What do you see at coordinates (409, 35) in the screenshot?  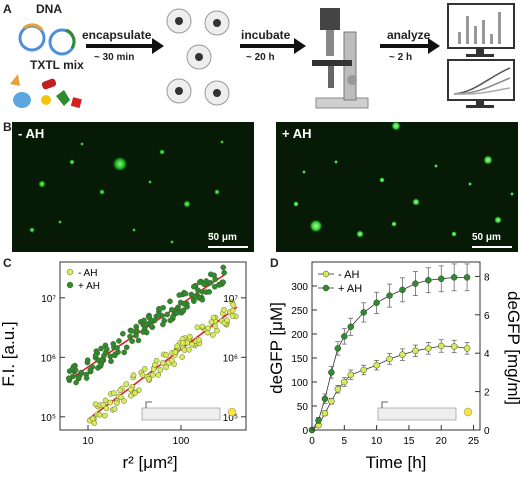 I see `step-analyze-label: analyze` at bounding box center [409, 35].